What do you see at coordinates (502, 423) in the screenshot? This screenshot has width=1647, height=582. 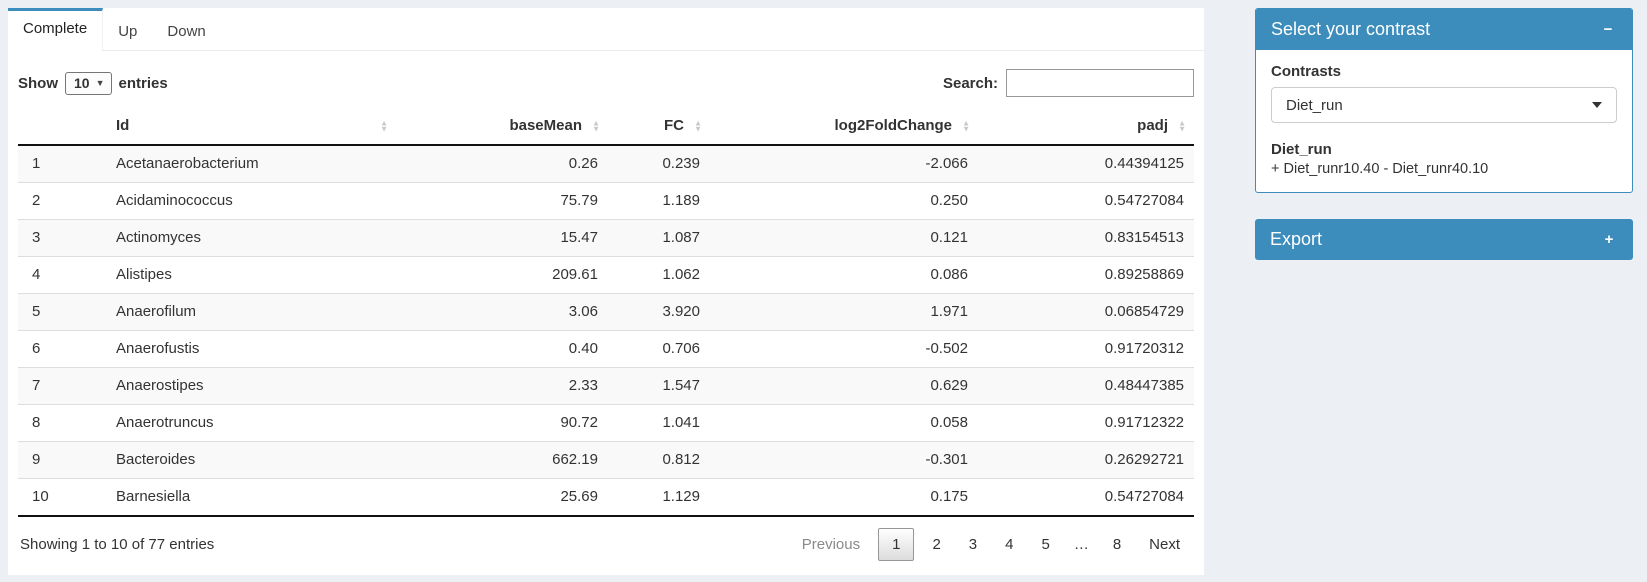 I see `cell-basemean: 90.72` at bounding box center [502, 423].